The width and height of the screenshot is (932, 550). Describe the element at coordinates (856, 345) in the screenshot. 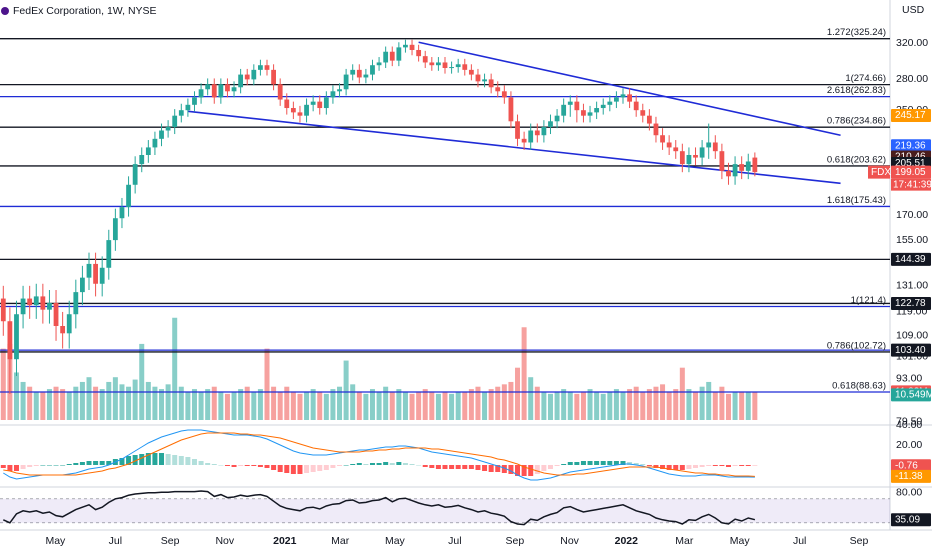

I see `level-label: 0.786(102.72)` at that location.